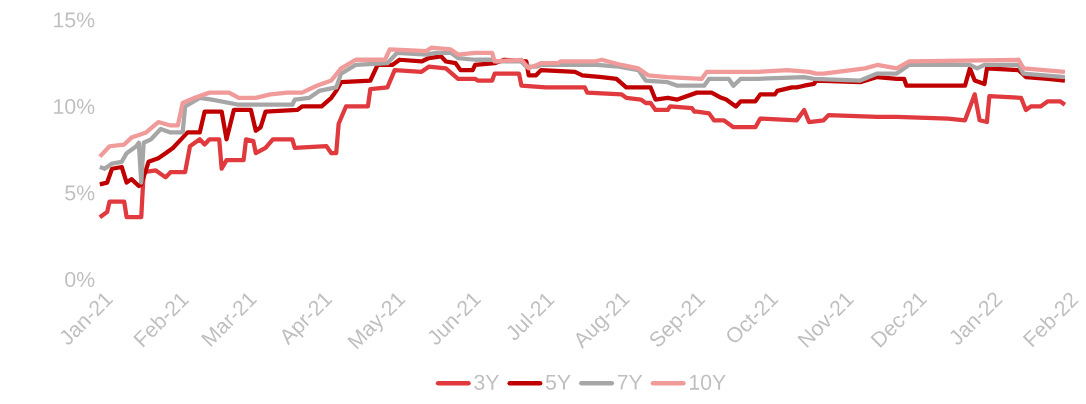 This screenshot has height=404, width=1086. What do you see at coordinates (74, 20) in the screenshot?
I see `y-tick-label: 15%` at bounding box center [74, 20].